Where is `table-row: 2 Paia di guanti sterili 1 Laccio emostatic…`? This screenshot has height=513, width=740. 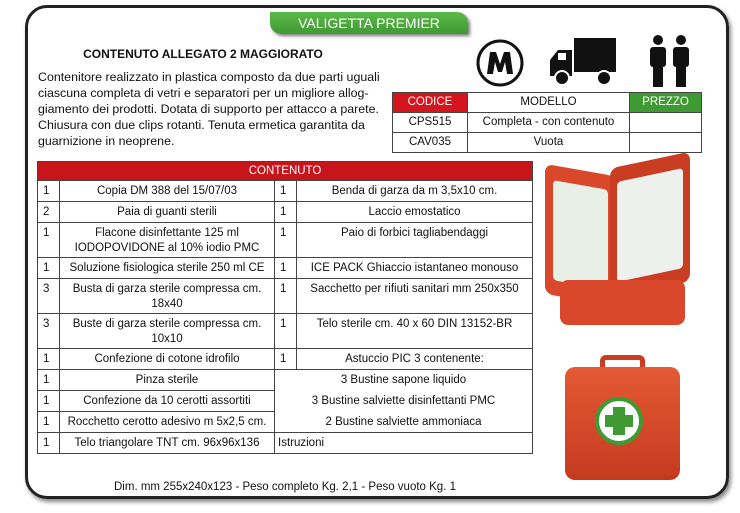
table-row: 2 Paia di guanti sterili 1 Laccio emostatic… is located at coordinates (285, 212).